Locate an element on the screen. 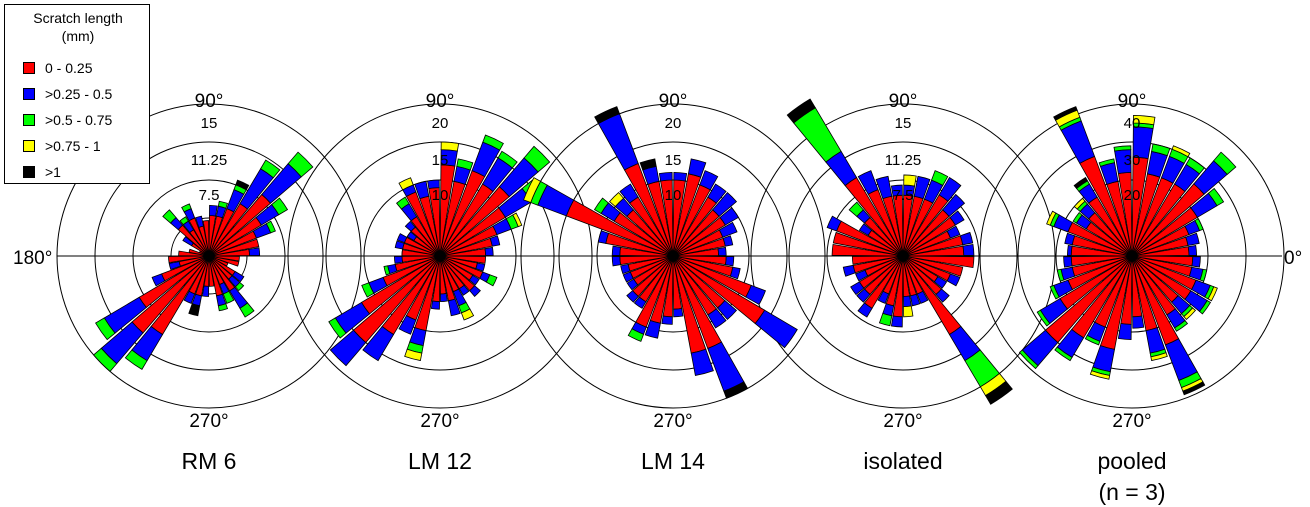 Image resolution: width=1310 pixels, height=507 pixels. chart4-bar-215-seg2 is located at coordinates (857, 288).